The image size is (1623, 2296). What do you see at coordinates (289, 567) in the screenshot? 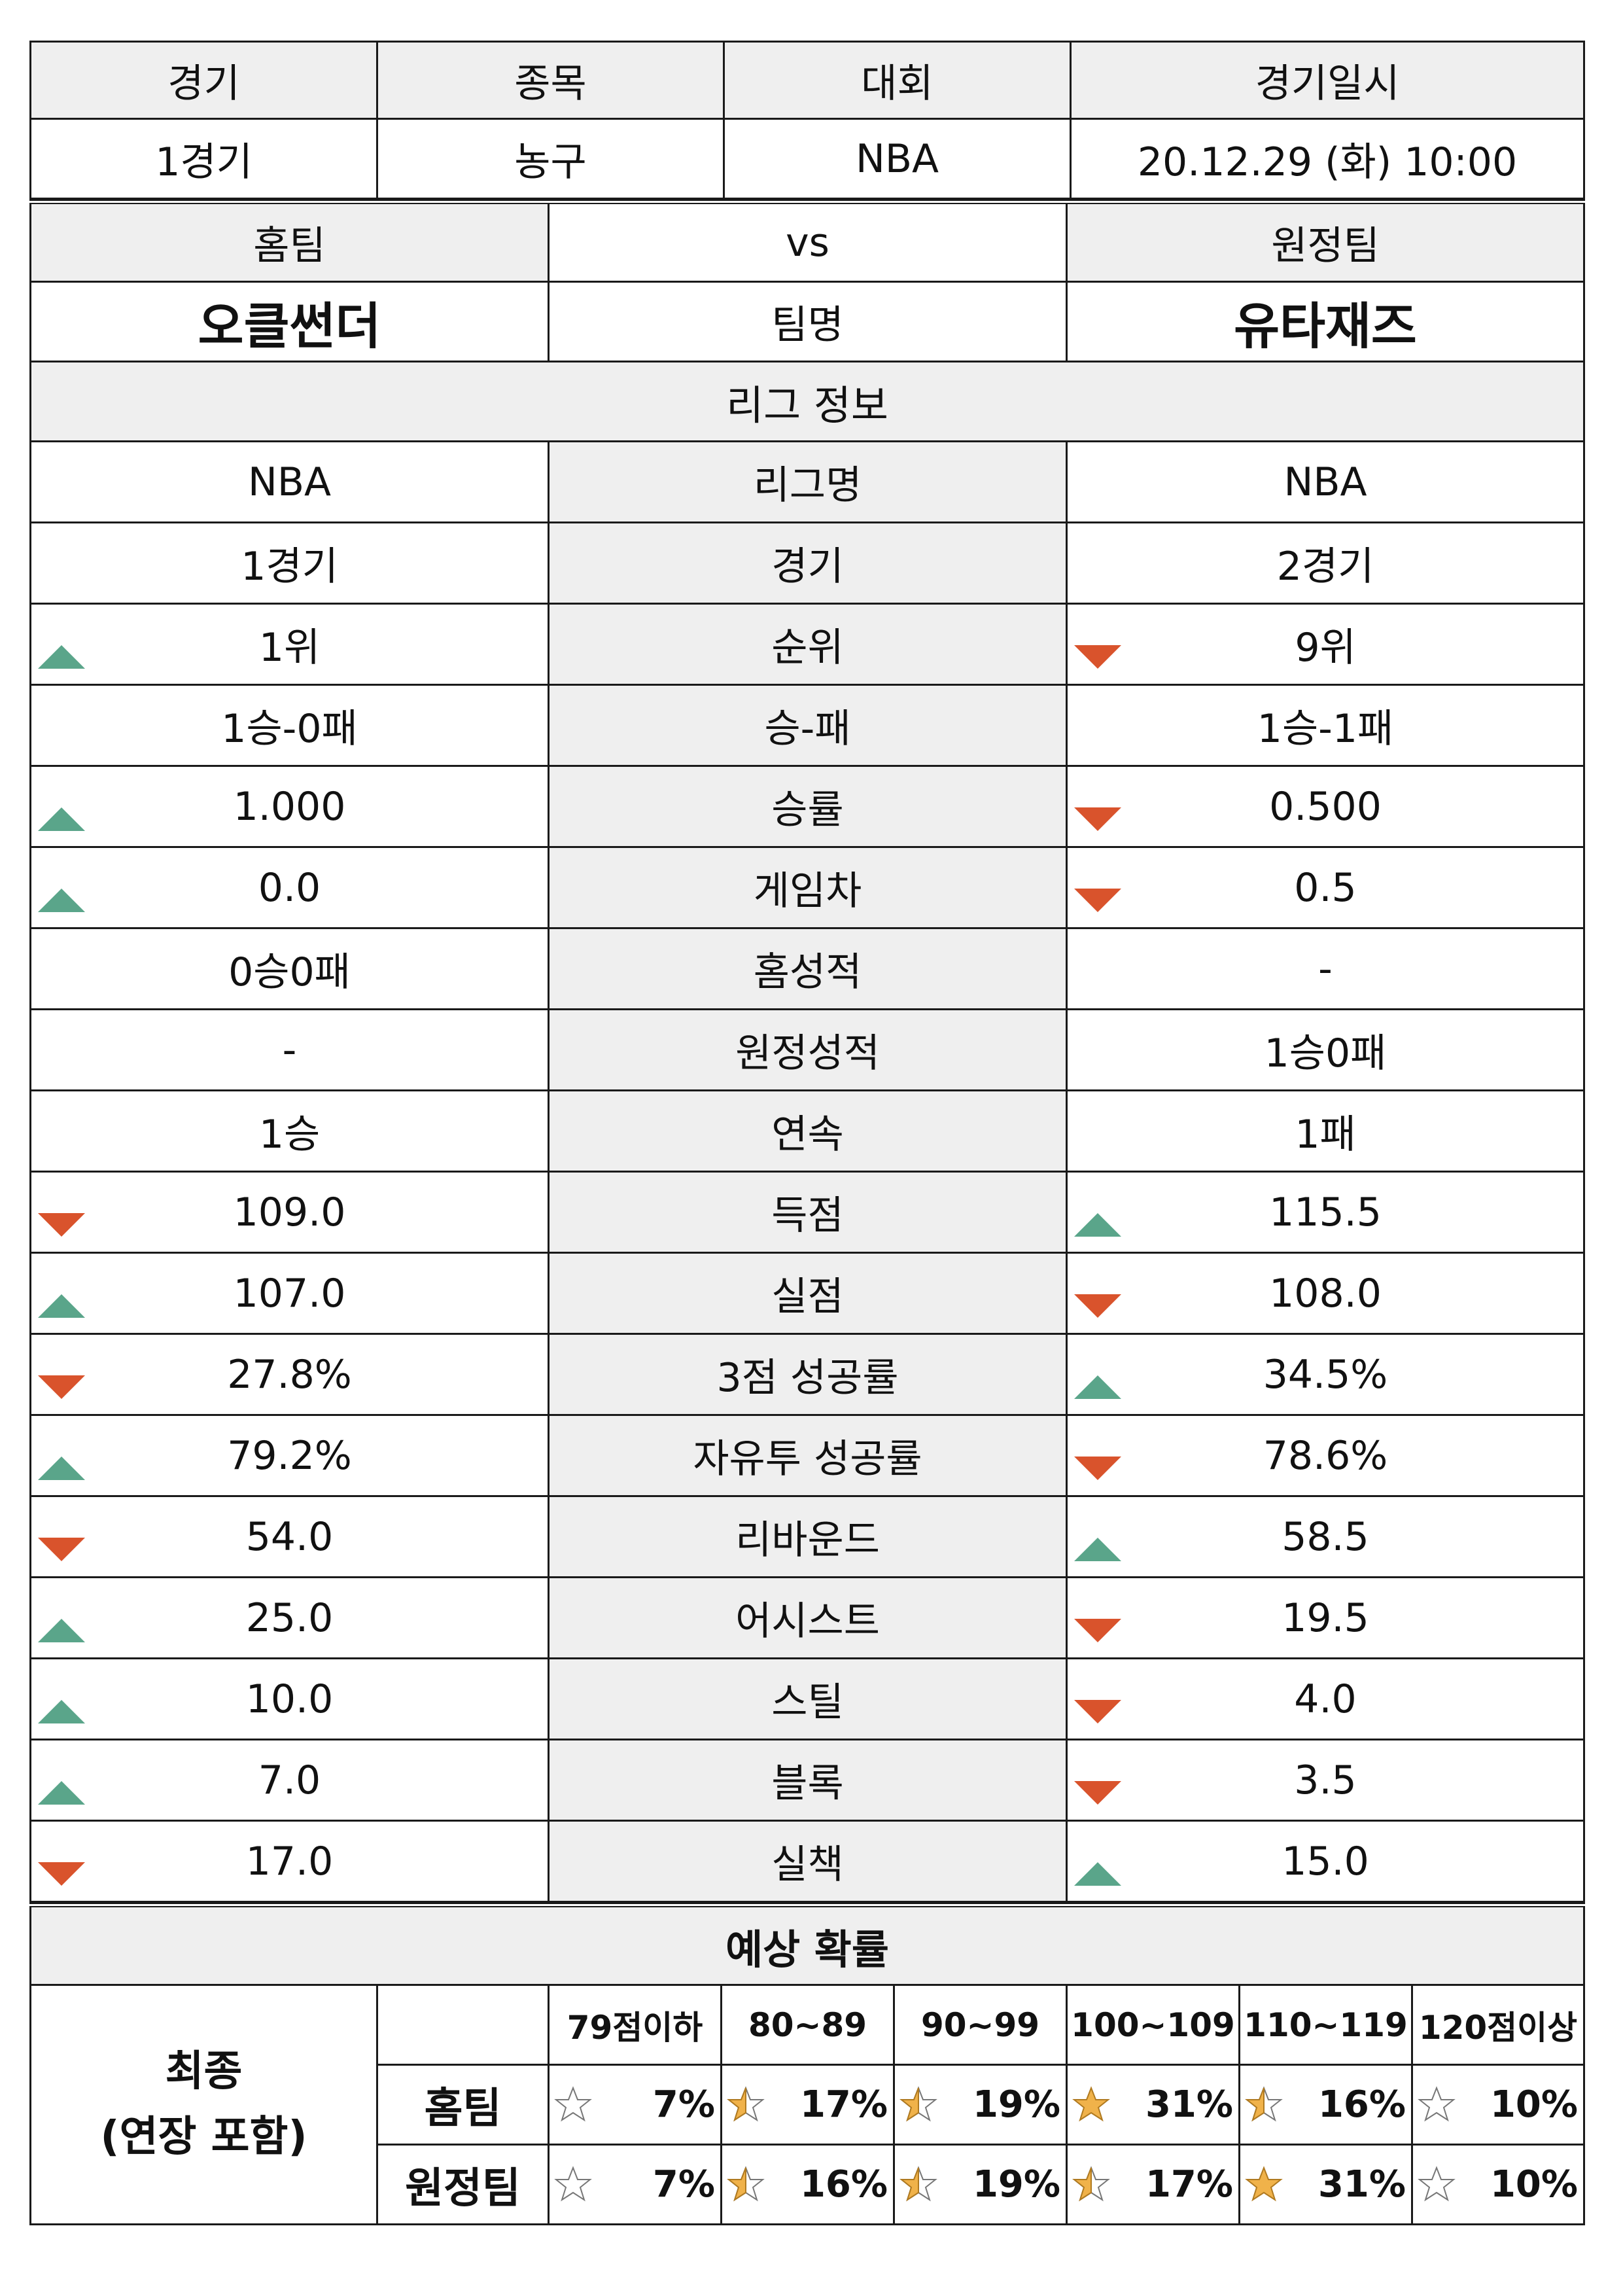
I see `stat-home-text: 1경기` at bounding box center [289, 567].